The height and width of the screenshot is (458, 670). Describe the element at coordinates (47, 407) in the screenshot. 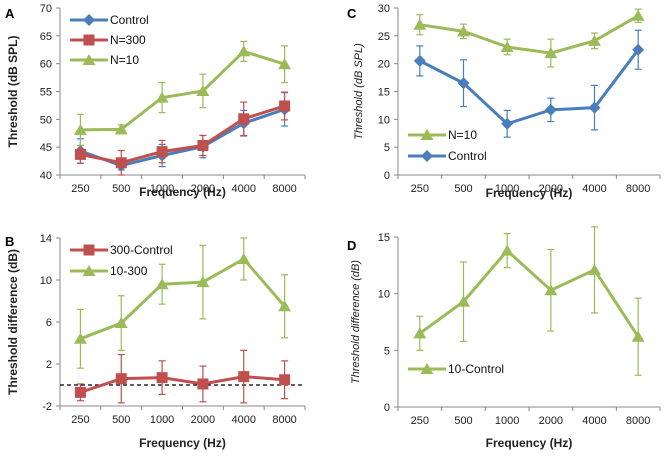

I see `y-tick-label: -2` at that location.